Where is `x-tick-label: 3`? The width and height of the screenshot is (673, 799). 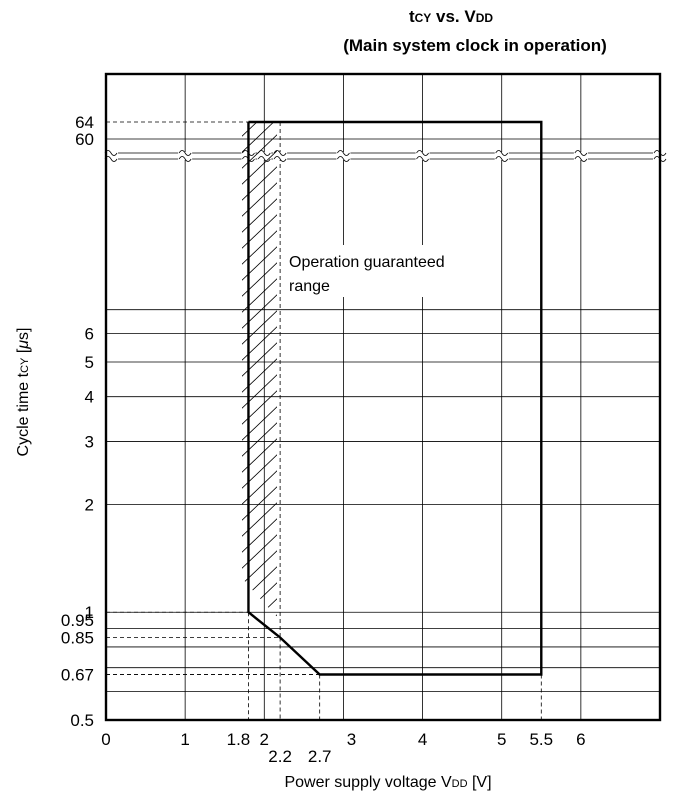
x-tick-label: 3 is located at coordinates (351, 739).